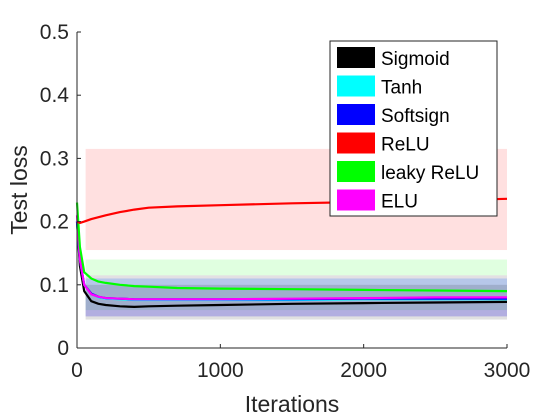 The image size is (560, 420). I want to click on x-tick-label: 0, so click(77, 370).